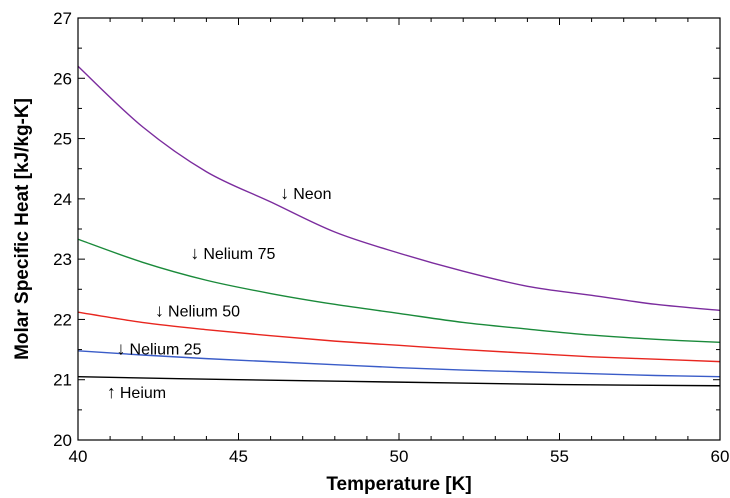 The image size is (730, 498). Describe the element at coordinates (239, 254) in the screenshot. I see `annotation-text: Nelium 75` at that location.